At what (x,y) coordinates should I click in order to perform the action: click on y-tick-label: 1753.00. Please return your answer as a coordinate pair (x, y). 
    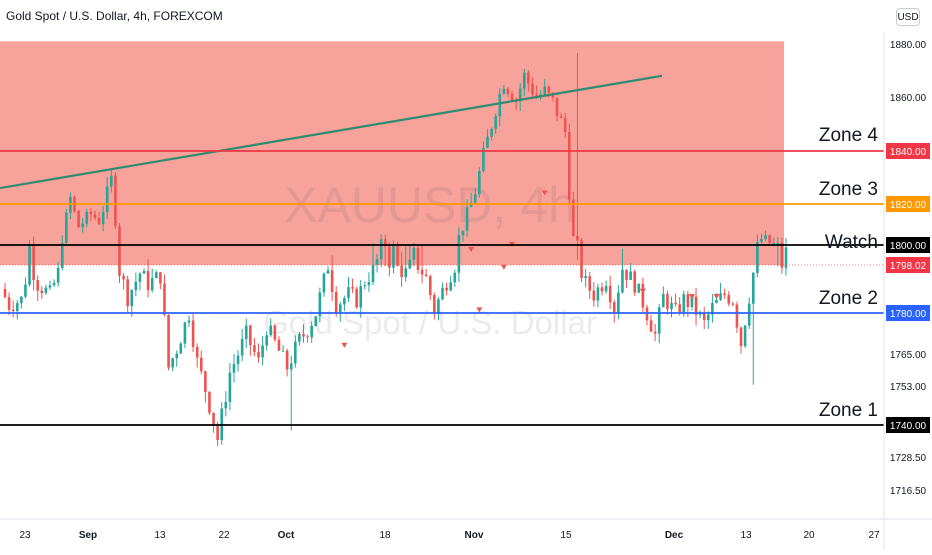
    Looking at the image, I should click on (908, 387).